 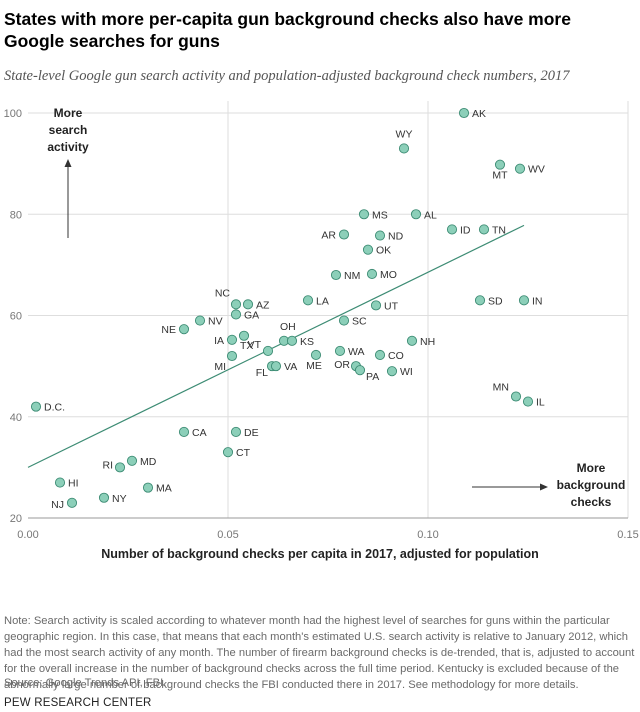 What do you see at coordinates (288, 327) in the screenshot?
I see `point-label: OH` at bounding box center [288, 327].